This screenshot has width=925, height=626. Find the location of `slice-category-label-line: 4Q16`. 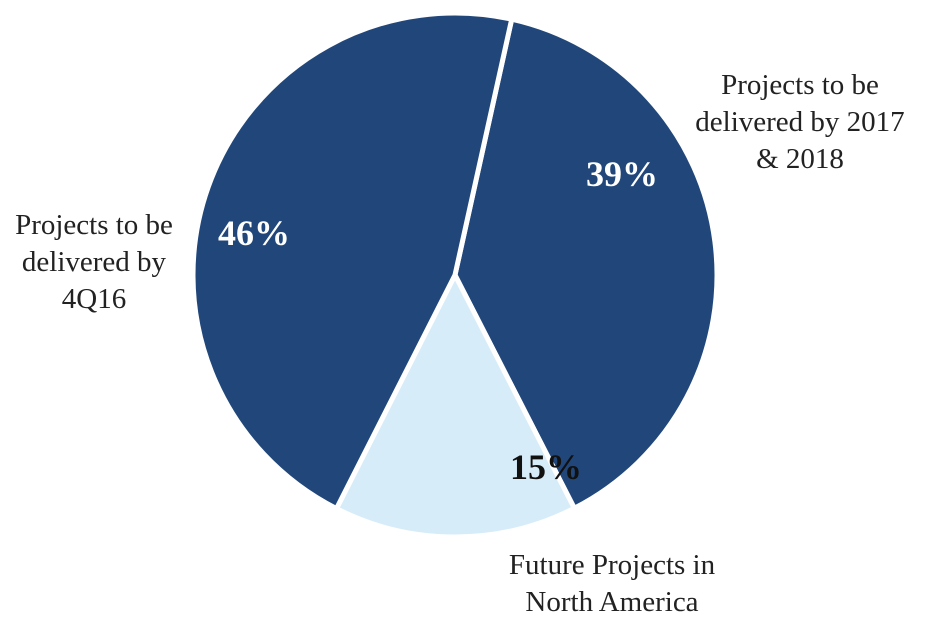

slice-category-label-line: 4Q16 is located at coordinates (94, 299).